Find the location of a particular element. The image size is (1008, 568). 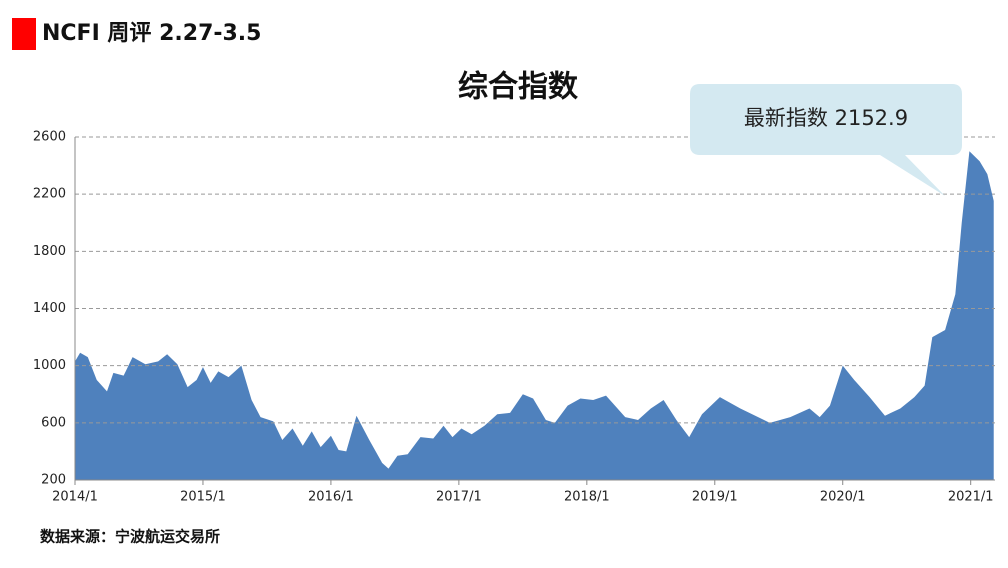

callout-bubble is located at coordinates (826, 140).